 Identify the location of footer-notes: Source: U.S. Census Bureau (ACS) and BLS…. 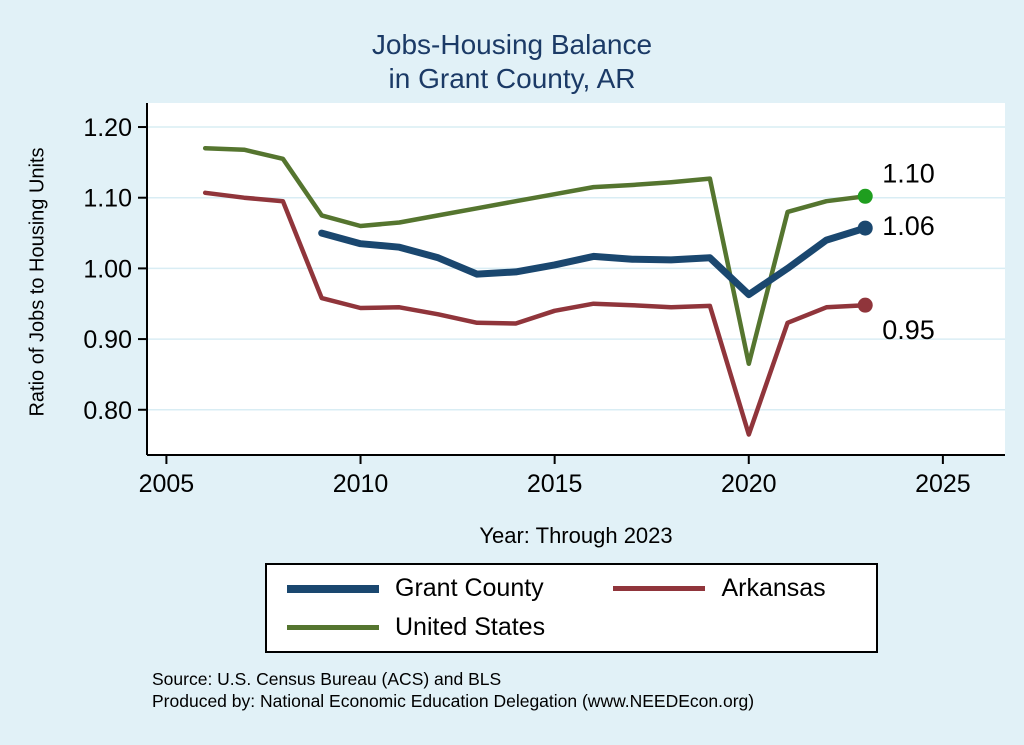
(453, 690).